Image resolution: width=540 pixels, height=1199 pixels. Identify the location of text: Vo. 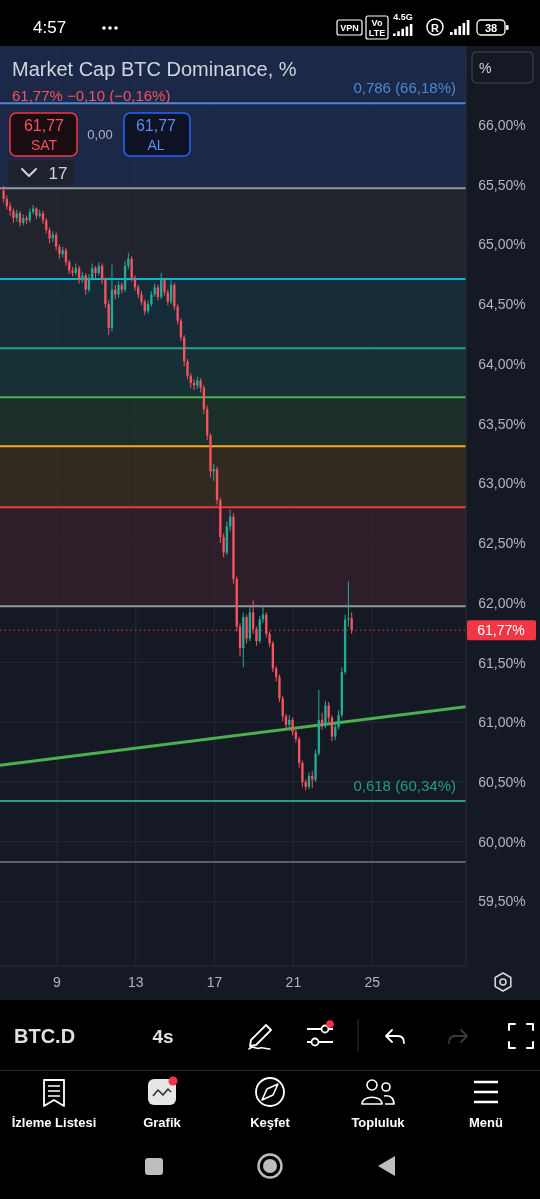
(377, 23).